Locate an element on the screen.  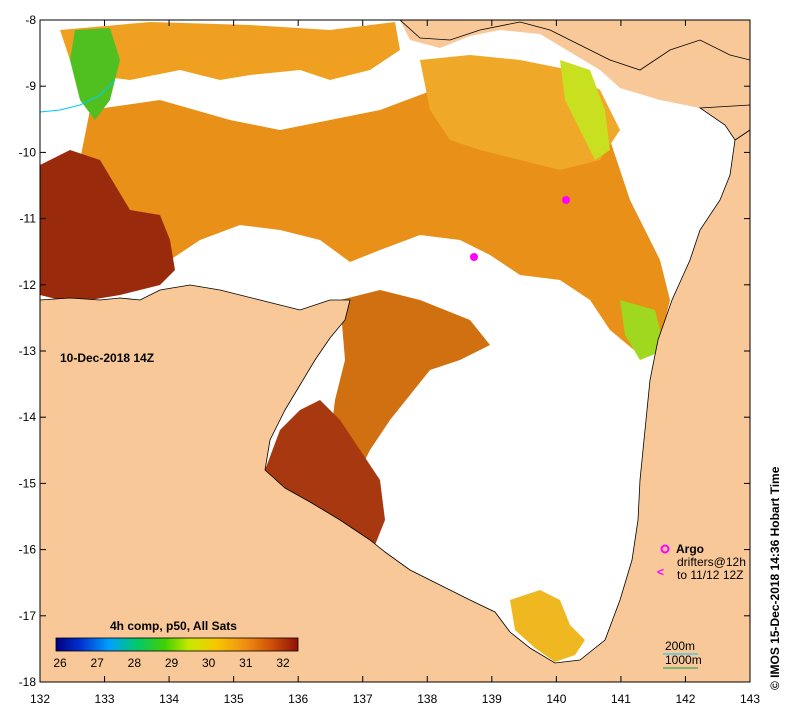
sst-patch-green-e is located at coordinates (642, 330).